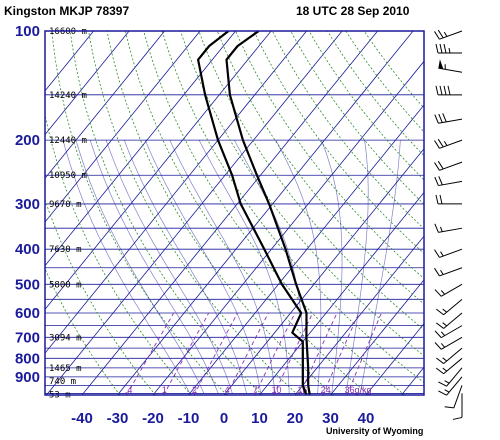 This screenshot has width=500, height=440. I want to click on mixing-ratio-label: 1, so click(164, 390).